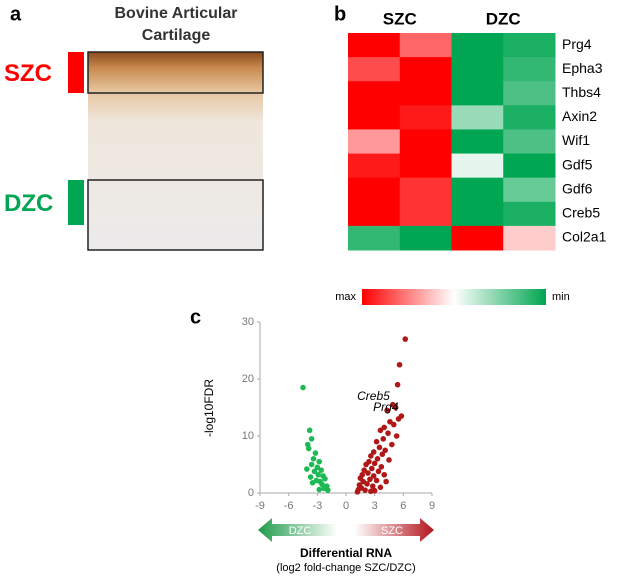 The height and width of the screenshot is (576, 622). I want to click on annotation: Creb5, so click(373, 396).